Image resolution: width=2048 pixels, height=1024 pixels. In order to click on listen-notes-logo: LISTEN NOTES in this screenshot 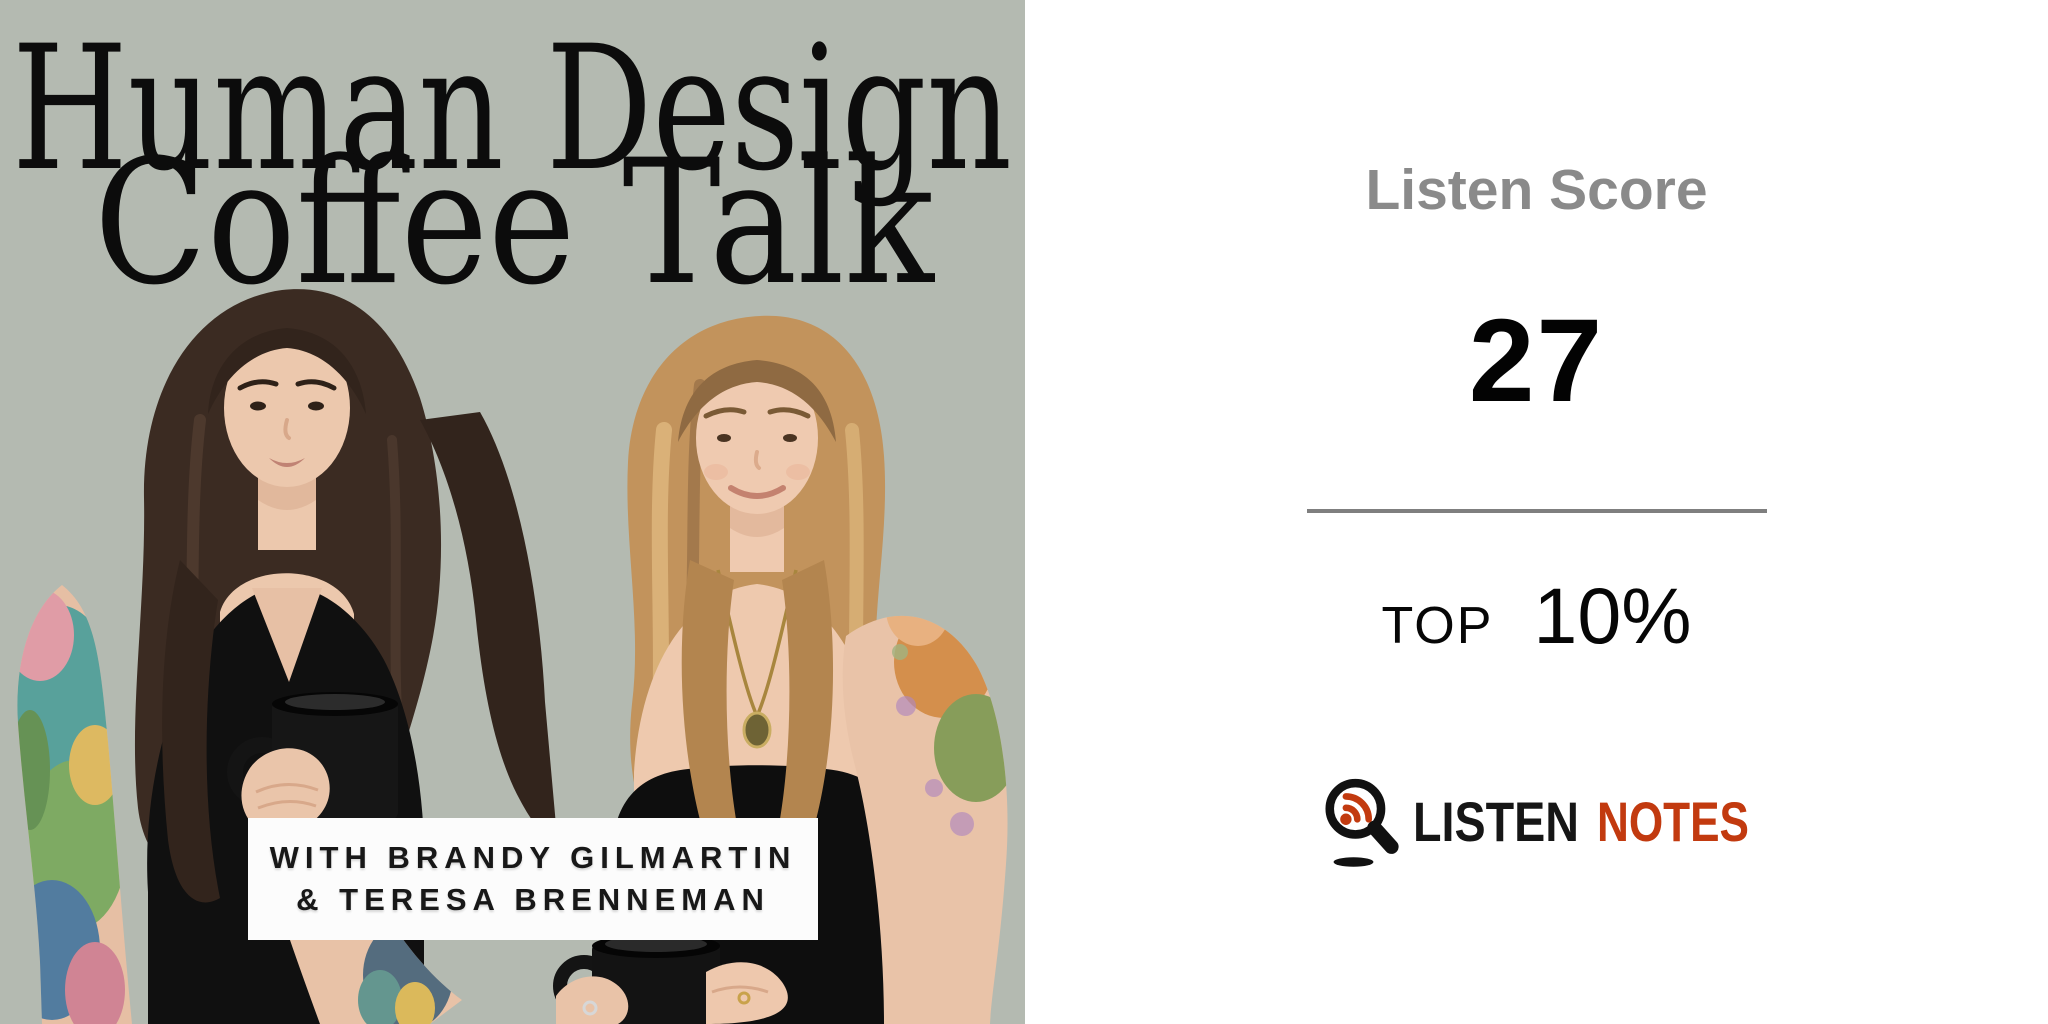, I will do `click(1536, 824)`.